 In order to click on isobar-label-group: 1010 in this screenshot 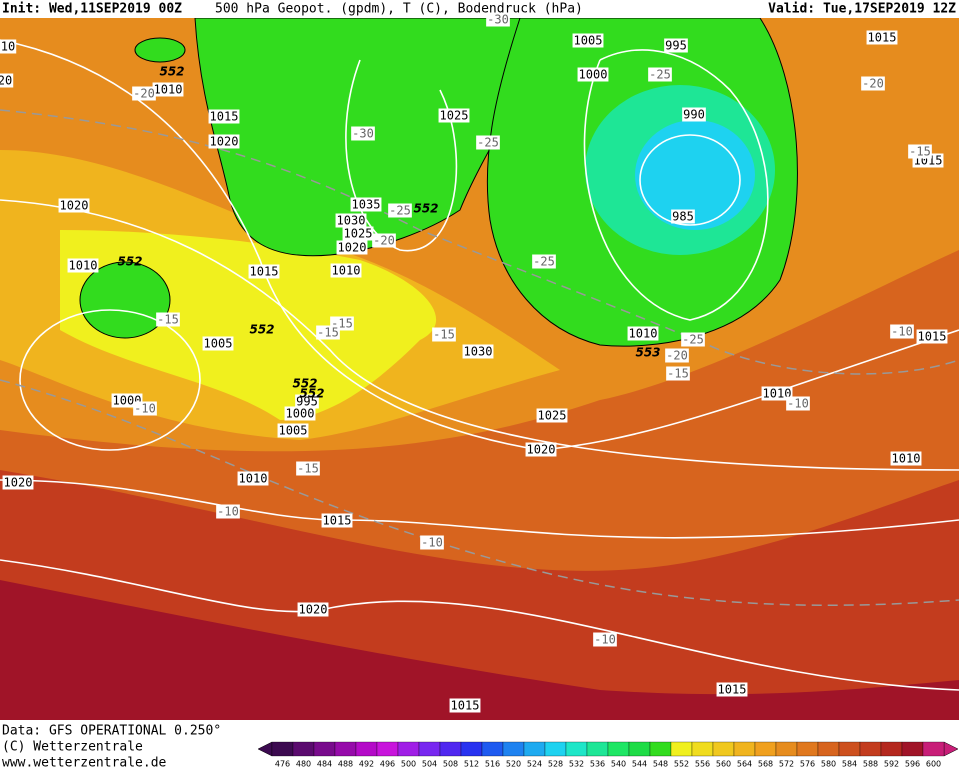, I will do `click(83, 265)`.